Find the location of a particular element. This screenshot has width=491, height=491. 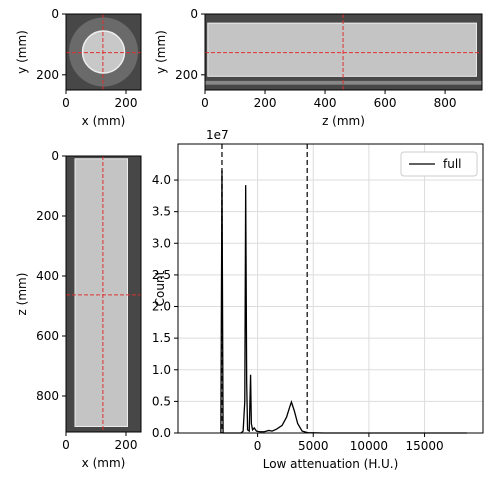

y-tick-label: 0.0 is located at coordinates (161, 433).